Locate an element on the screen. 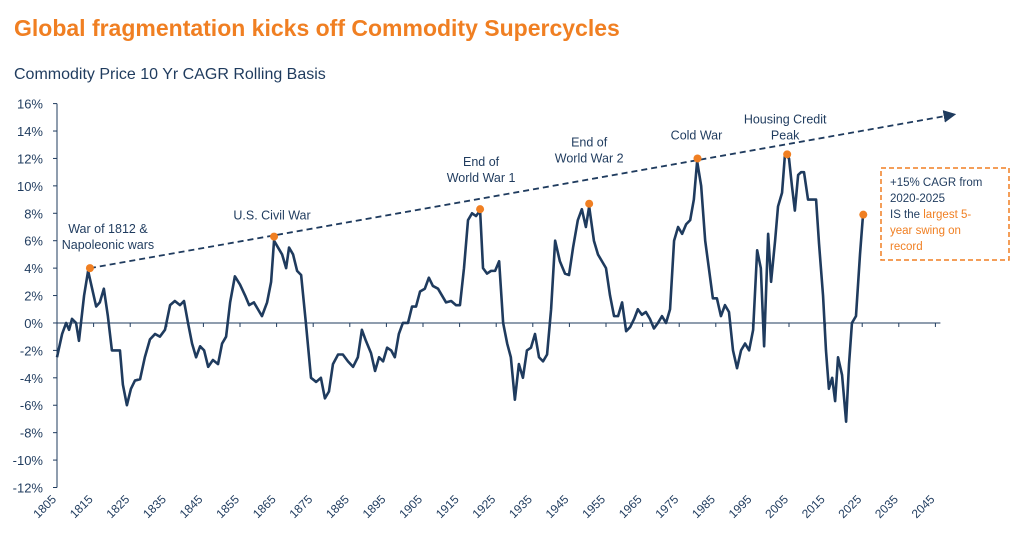 This screenshot has height=541, width=1024. annotation-label: Peak is located at coordinates (785, 135).